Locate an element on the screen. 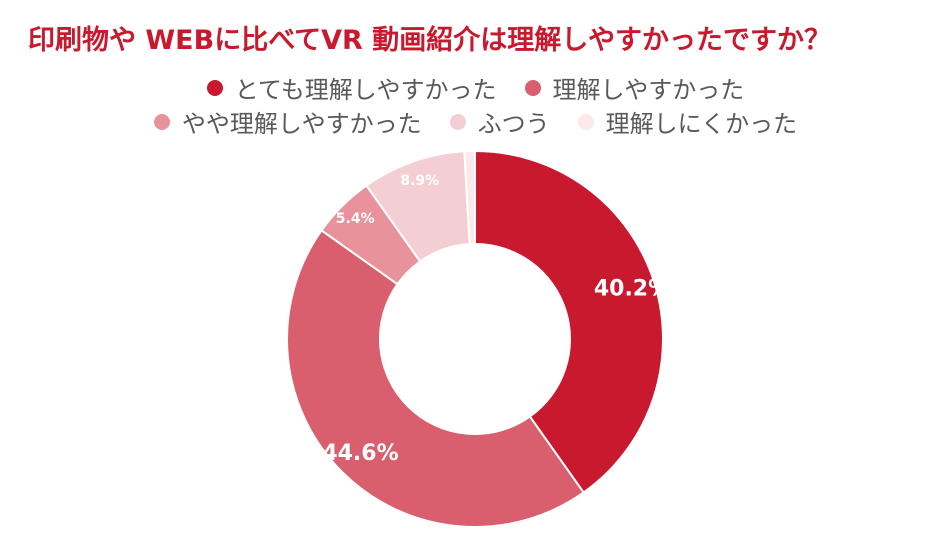 The width and height of the screenshot is (951, 552). legend-row-2: やや理解しやすかった ふつう 理解しにくかった is located at coordinates (475, 121).